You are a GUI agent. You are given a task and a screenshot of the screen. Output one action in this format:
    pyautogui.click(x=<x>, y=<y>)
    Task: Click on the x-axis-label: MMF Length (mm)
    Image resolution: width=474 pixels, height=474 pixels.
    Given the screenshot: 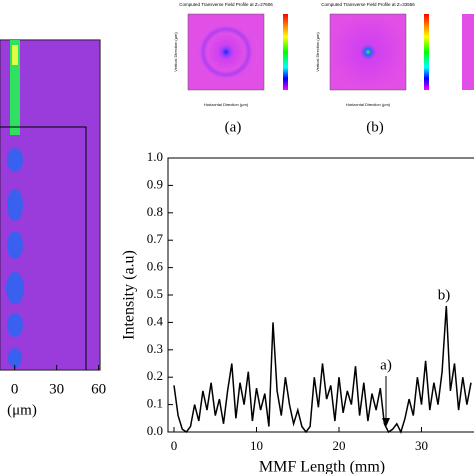 What is the action you would take?
    pyautogui.click(x=322, y=466)
    